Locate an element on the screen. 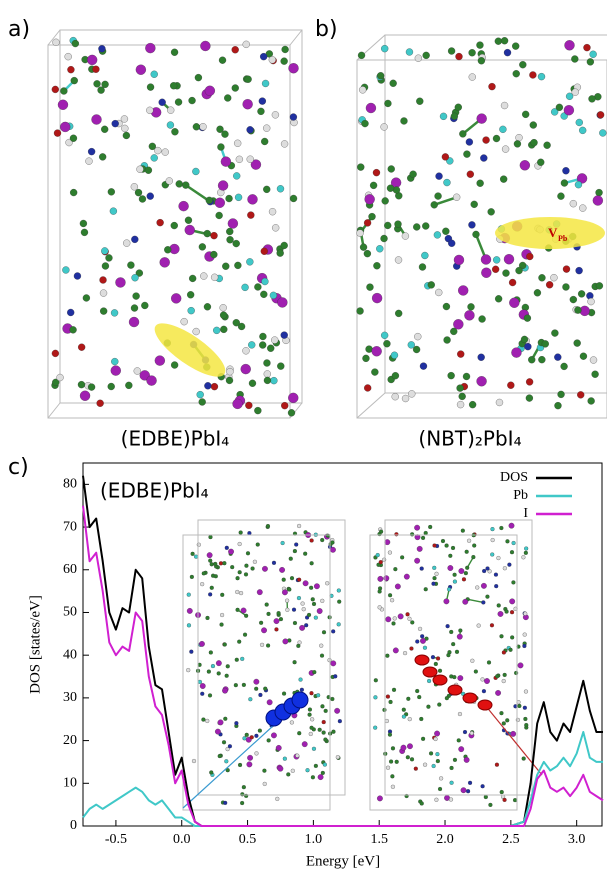 The image size is (607, 879). y-axis-label: DOS [states/eV] is located at coordinates (35, 644).